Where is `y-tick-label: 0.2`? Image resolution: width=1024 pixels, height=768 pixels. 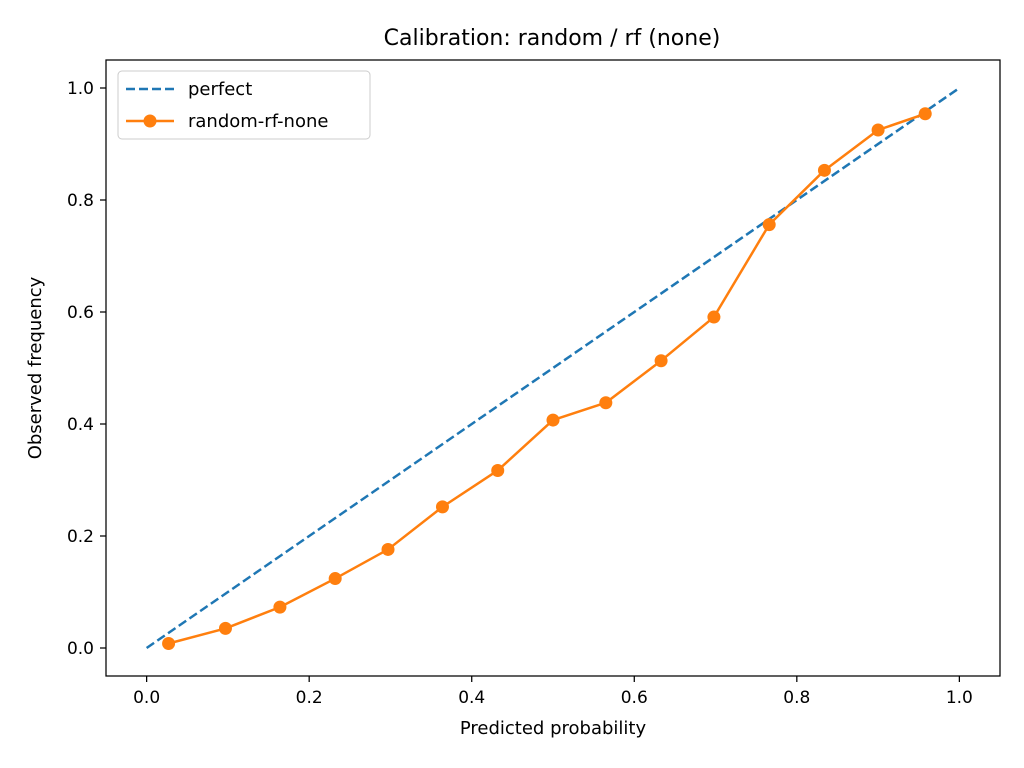 y-tick-label: 0.2 is located at coordinates (80, 537).